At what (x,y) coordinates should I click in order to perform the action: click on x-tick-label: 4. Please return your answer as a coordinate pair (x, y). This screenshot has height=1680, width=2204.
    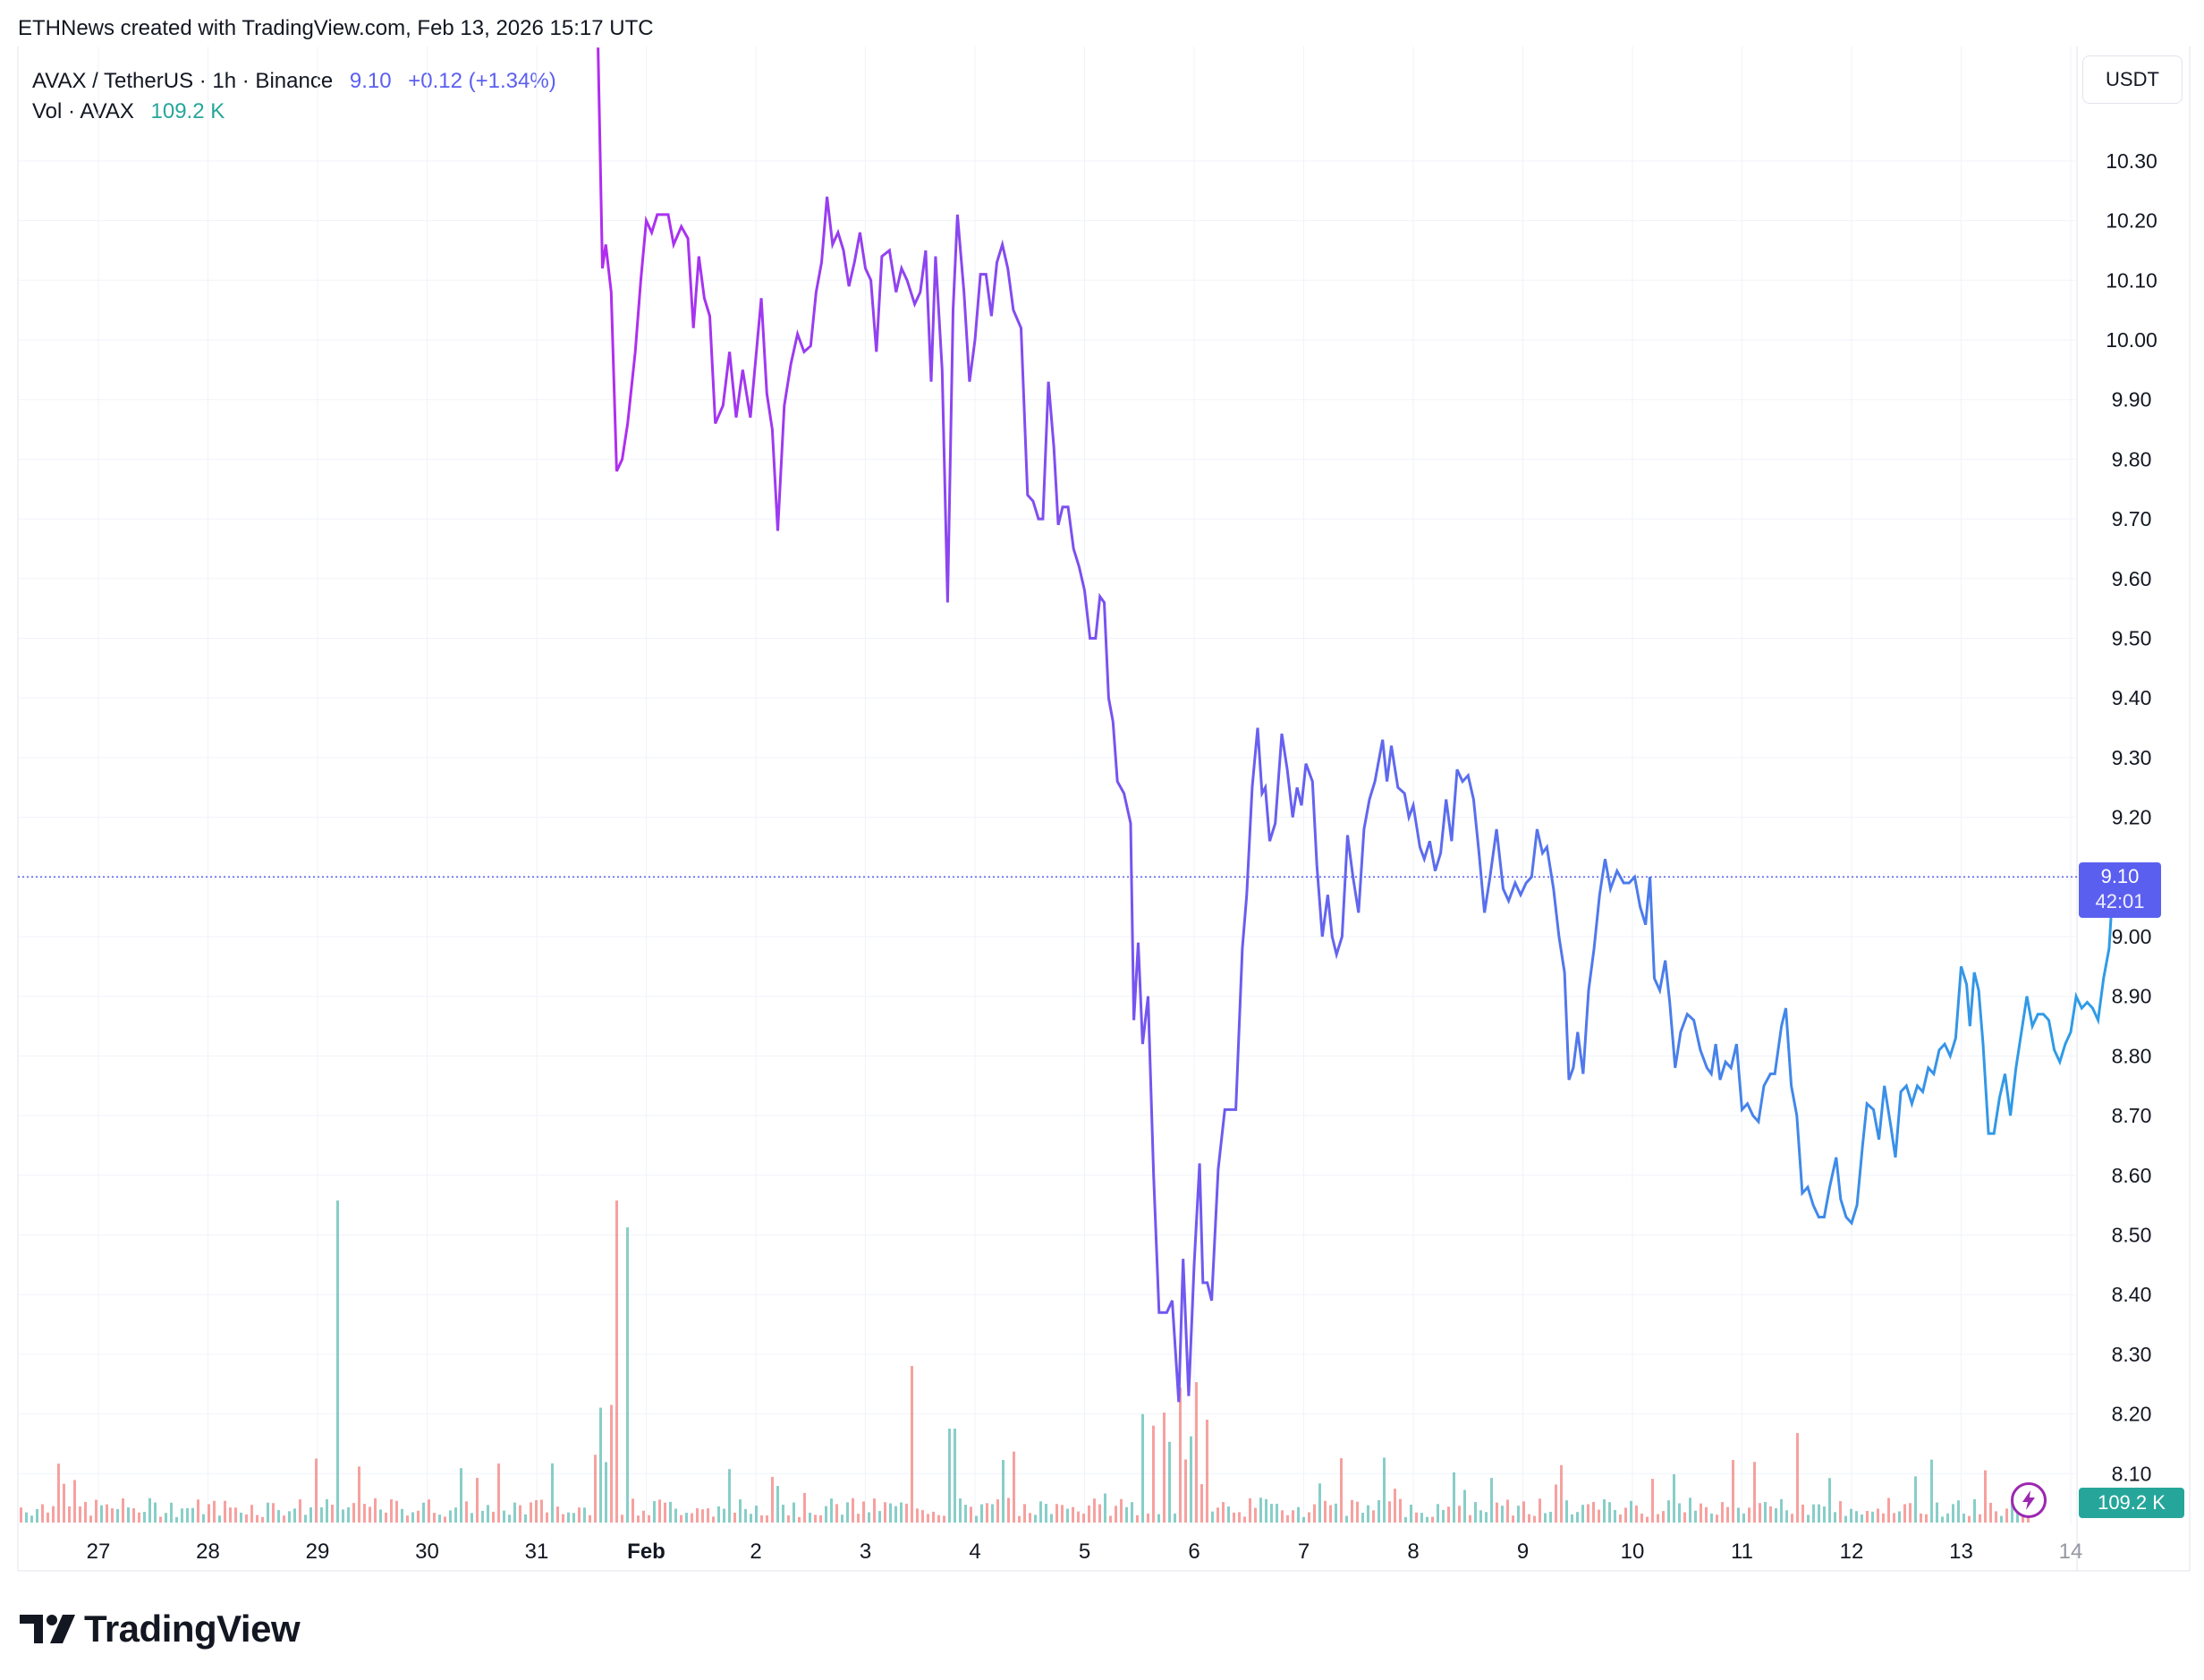
    Looking at the image, I should click on (974, 1552).